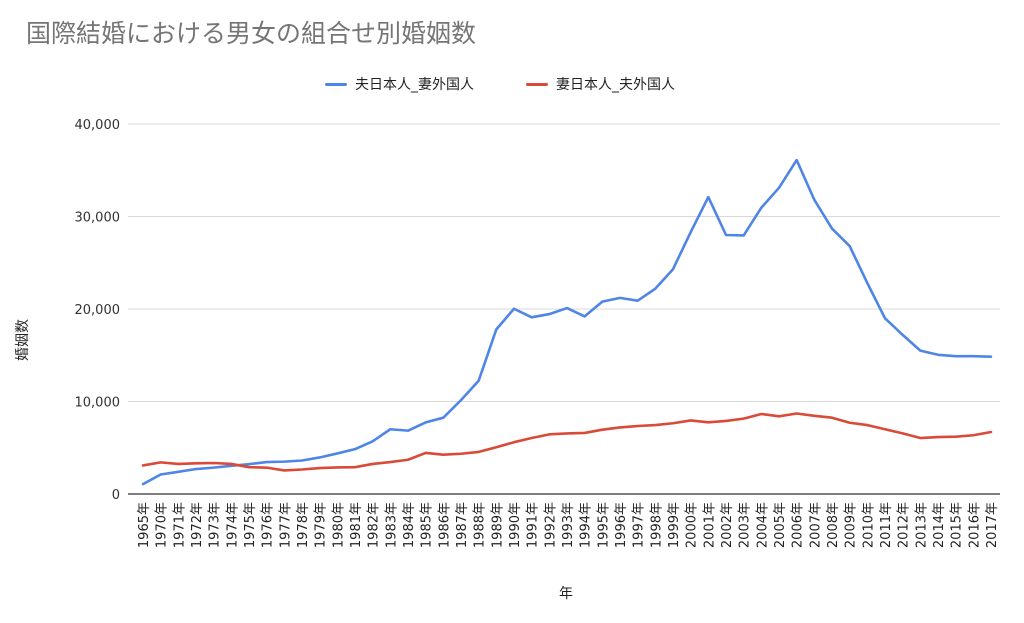 The width and height of the screenshot is (1024, 623). I want to click on x-tick-label: 1973年, so click(215, 525).